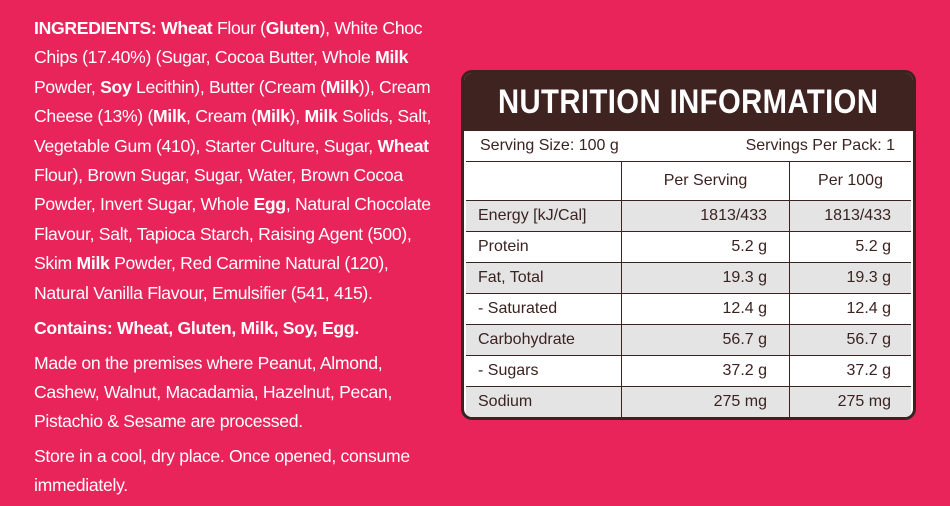 The height and width of the screenshot is (506, 950). I want to click on nutrient-per-100g: 56.7 g, so click(850, 340).